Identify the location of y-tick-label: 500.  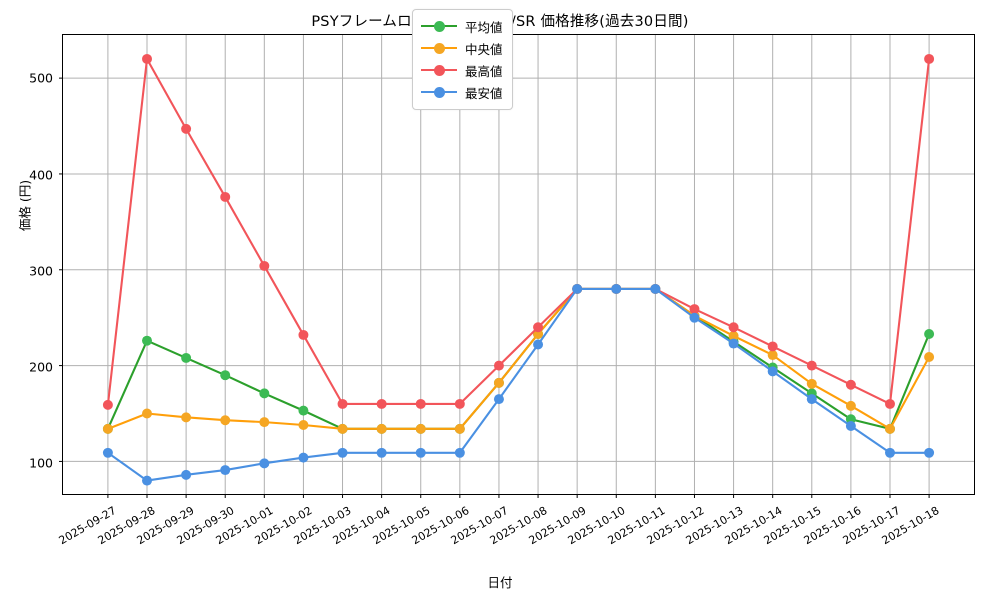
(41, 78).